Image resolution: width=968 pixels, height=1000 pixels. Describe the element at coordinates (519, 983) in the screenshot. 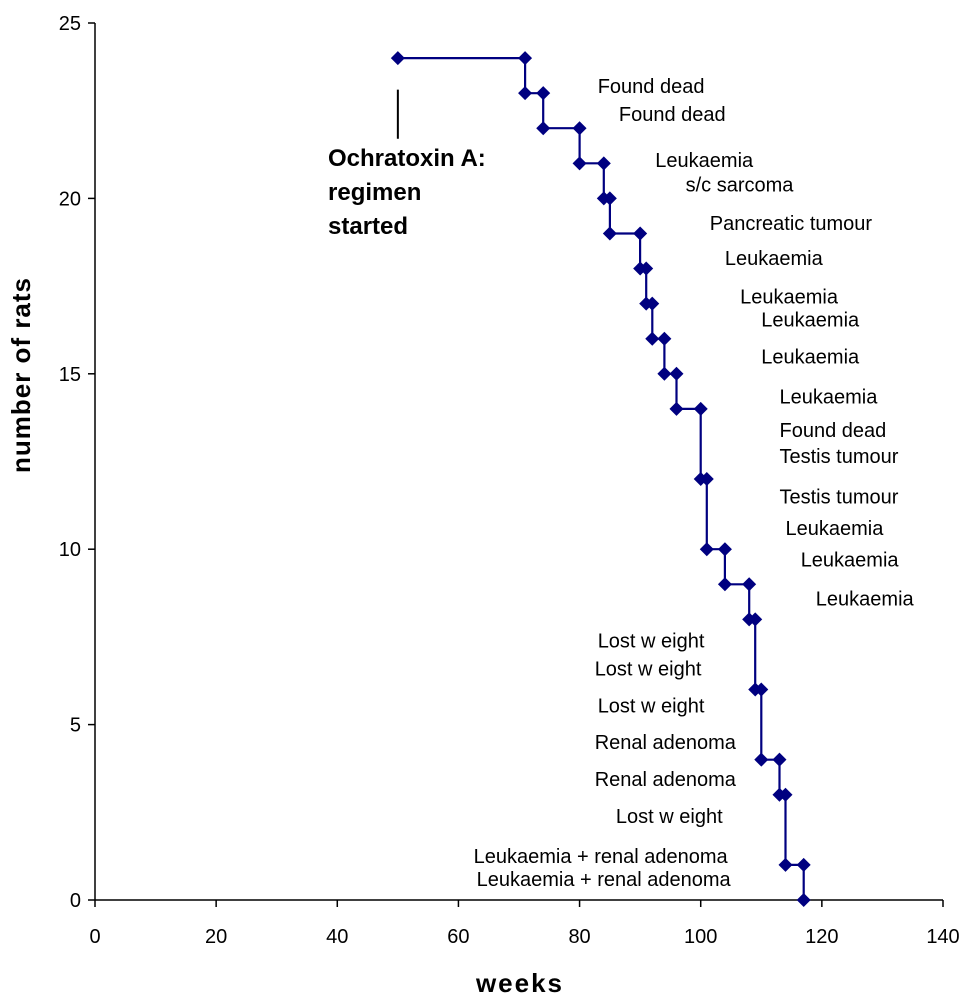

I see `x-axis-title: weeks` at that location.